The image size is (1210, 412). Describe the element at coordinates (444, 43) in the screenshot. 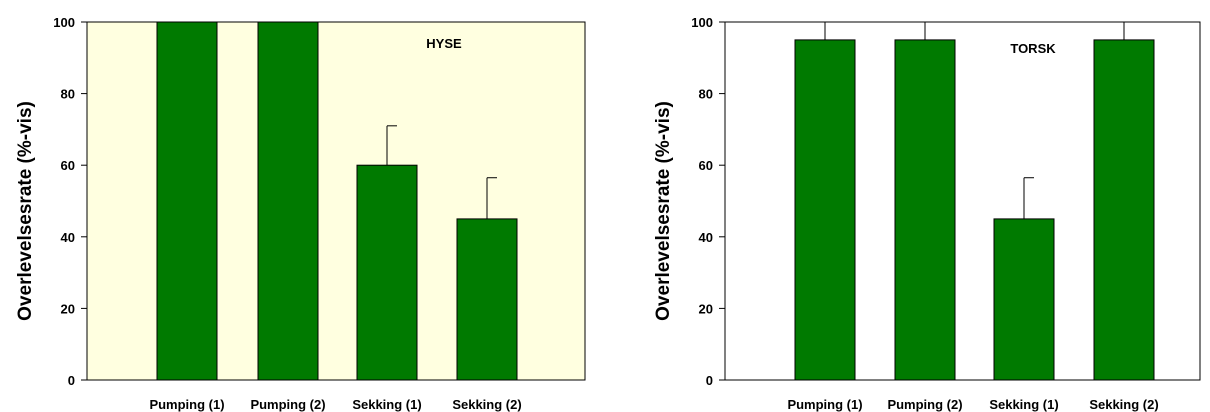

I see `panel-annotation: HYSE` at that location.